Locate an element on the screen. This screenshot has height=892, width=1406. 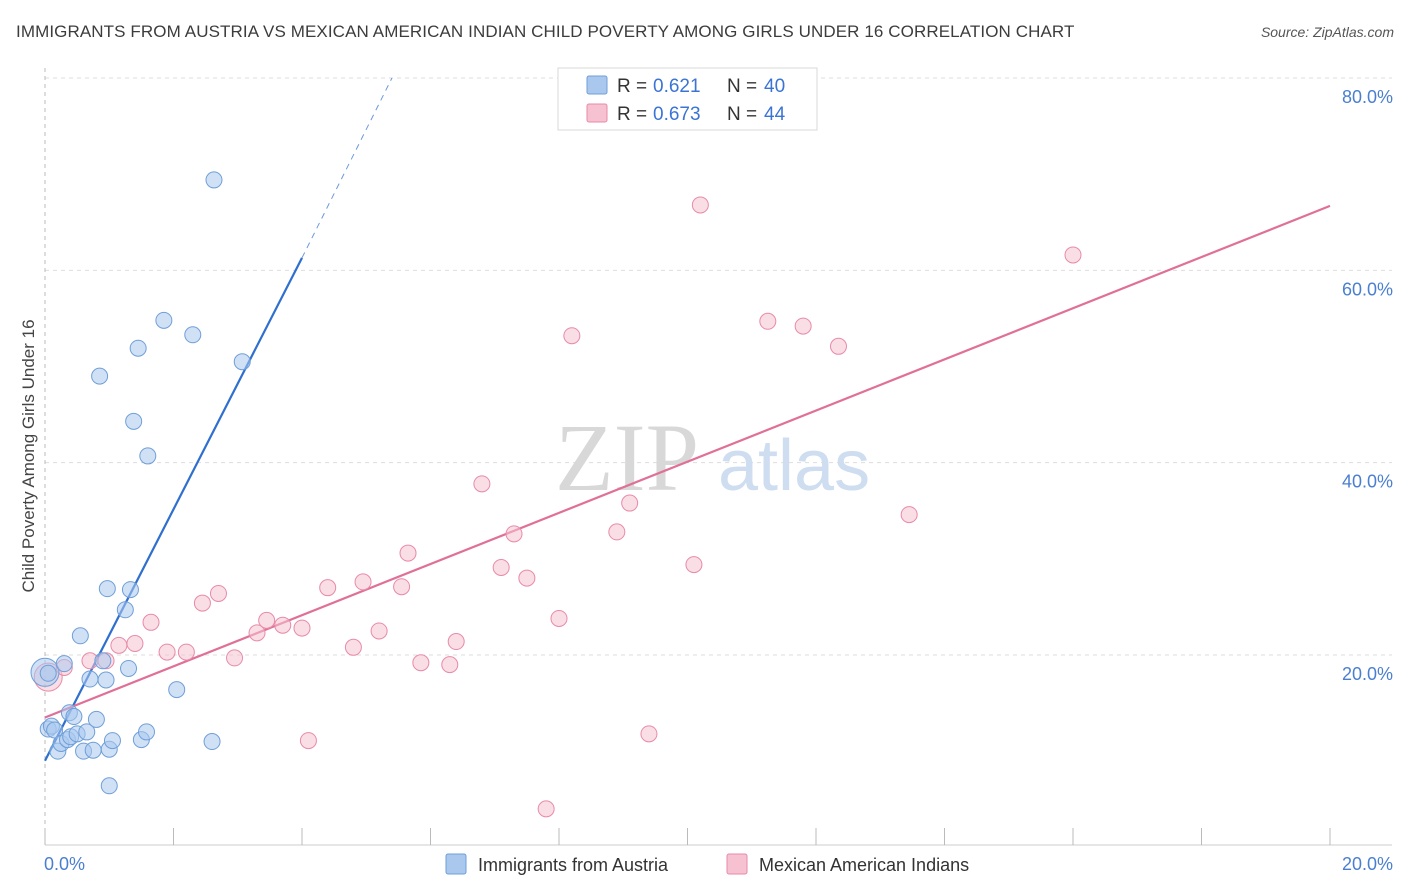
bottom-legend-label-blue: Immigrants from Austria is located at coordinates (573, 865).